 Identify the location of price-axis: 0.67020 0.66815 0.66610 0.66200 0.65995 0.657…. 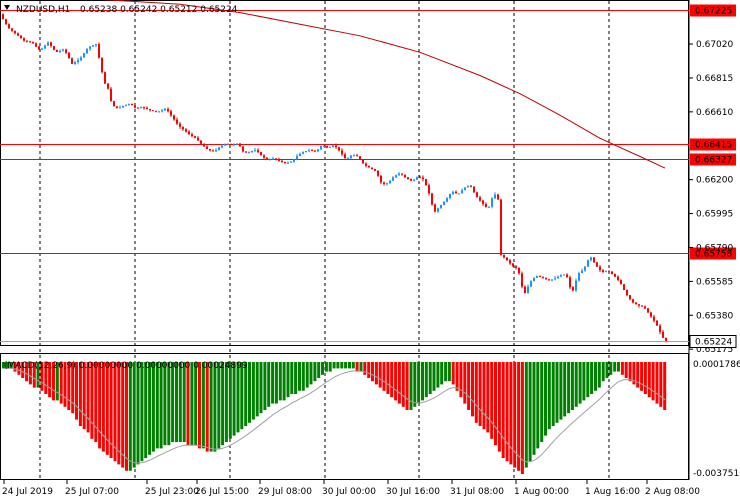
(713, 197).